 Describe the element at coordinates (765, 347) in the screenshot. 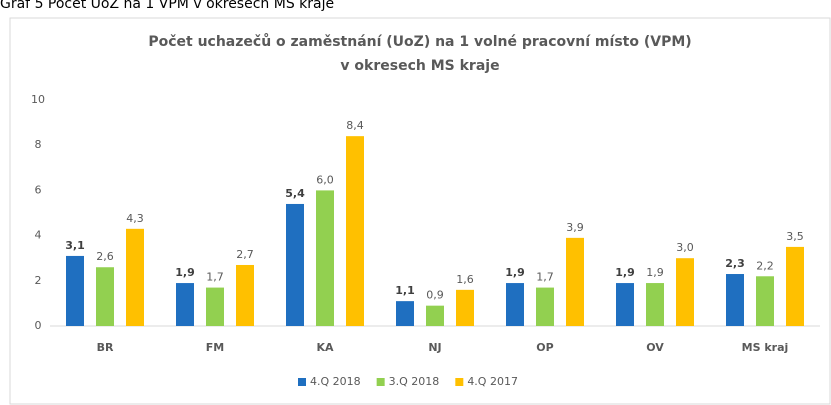

I see `x-tick-label: MS kraj` at that location.